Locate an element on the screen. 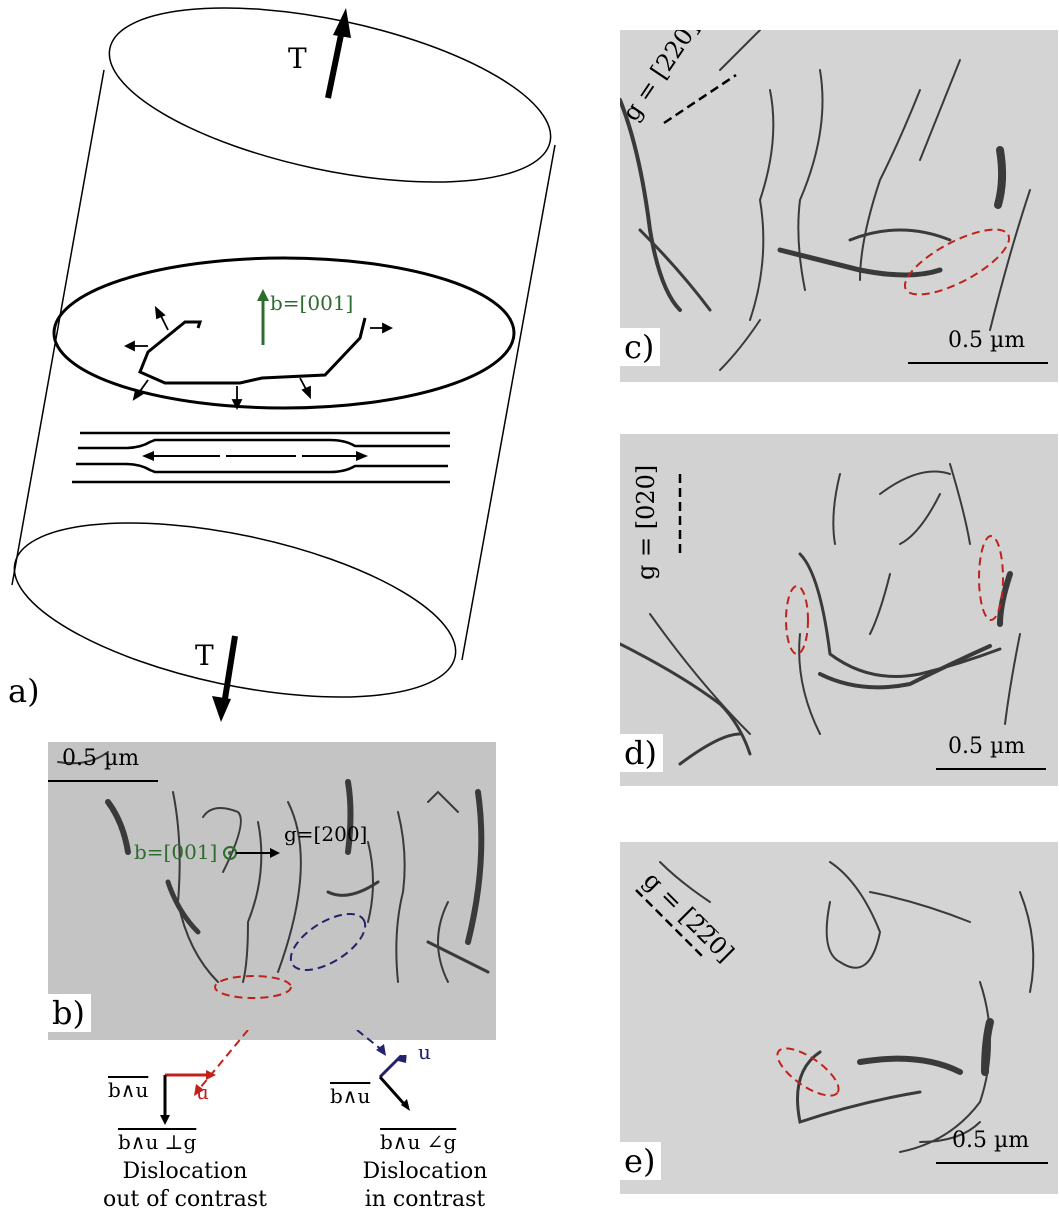 This screenshot has width=1059, height=1214. panel-b-scale-bar is located at coordinates (103, 781).